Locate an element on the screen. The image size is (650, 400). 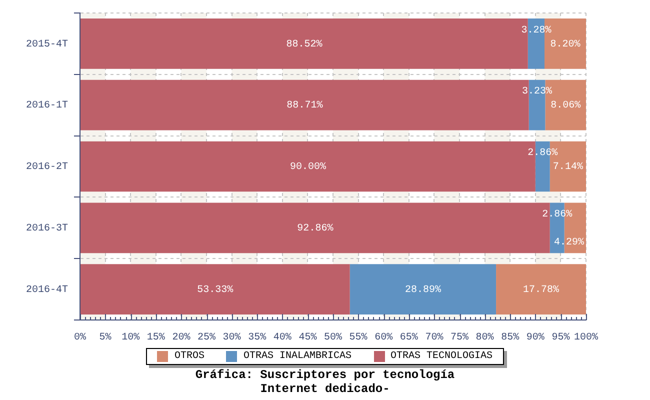
data-label: 53.33% is located at coordinates (215, 290).